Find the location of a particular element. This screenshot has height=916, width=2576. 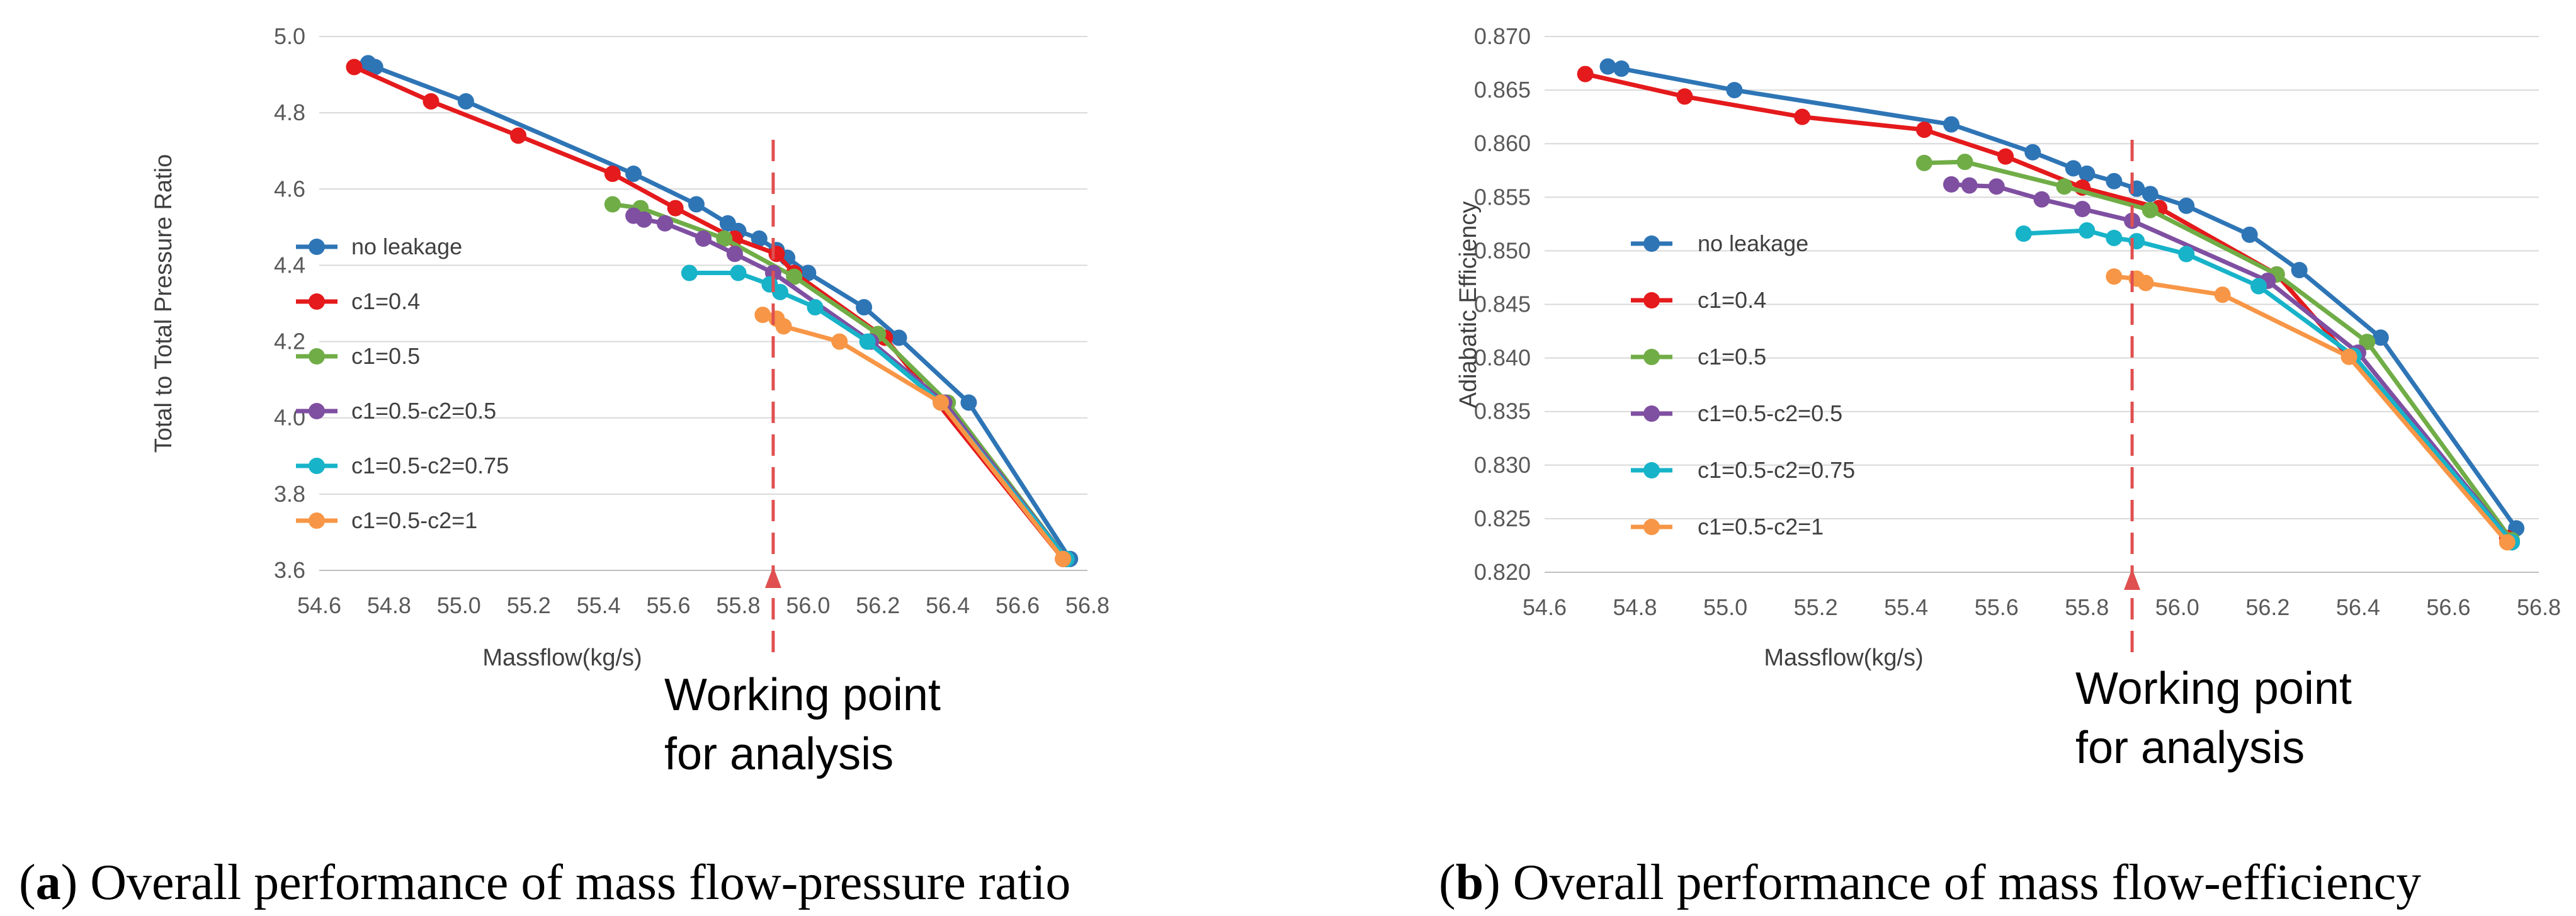

caption-letter: a is located at coordinates (48, 882).